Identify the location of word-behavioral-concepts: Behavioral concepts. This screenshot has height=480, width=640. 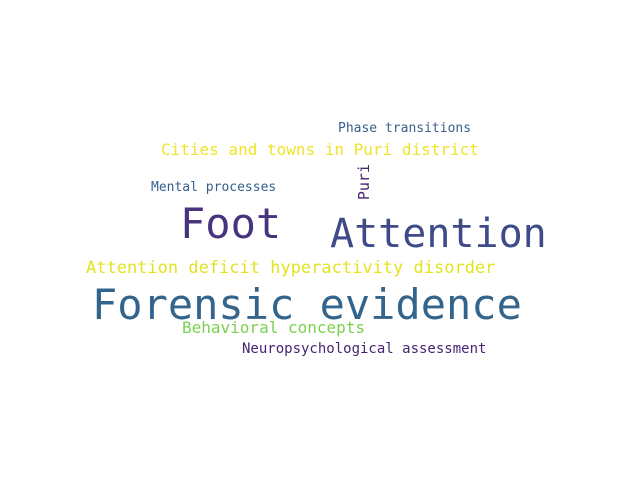
(274, 327).